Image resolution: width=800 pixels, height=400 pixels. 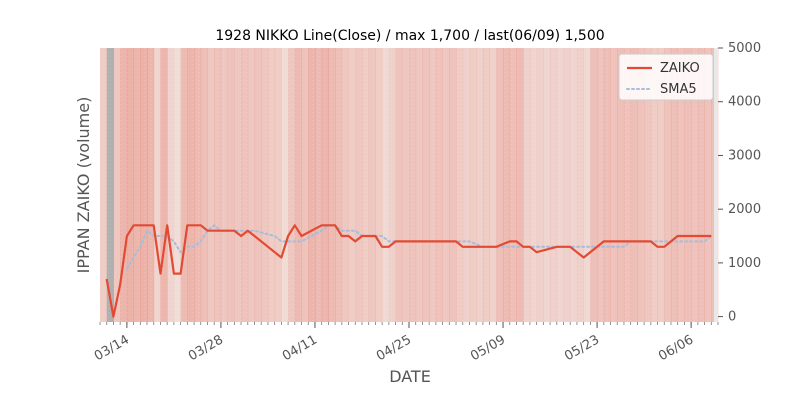 I want to click on x-tick-label: 03/14, so click(x=112, y=348).